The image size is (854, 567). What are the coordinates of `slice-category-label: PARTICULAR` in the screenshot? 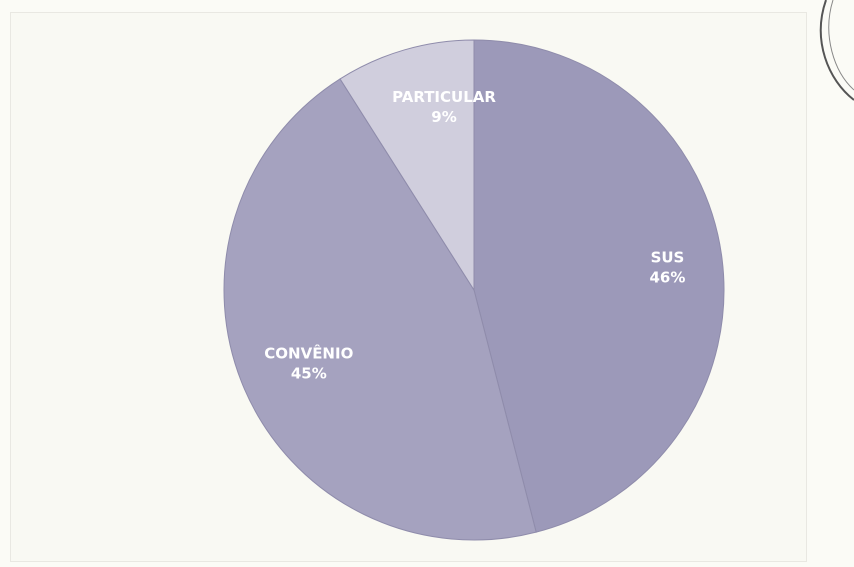 It's located at (444, 97).